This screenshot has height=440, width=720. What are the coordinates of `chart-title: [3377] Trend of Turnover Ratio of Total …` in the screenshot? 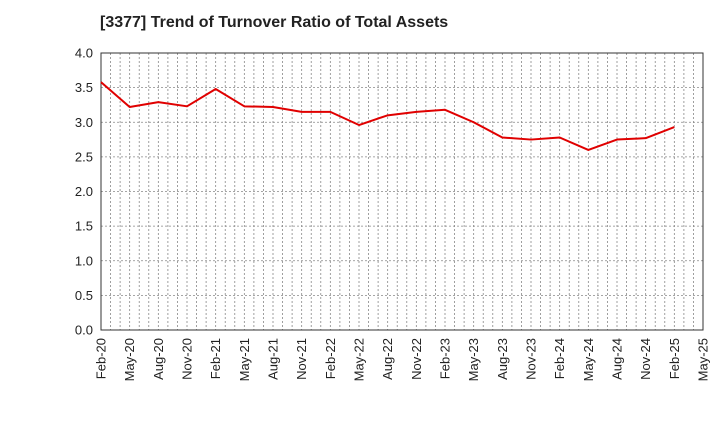 It's located at (274, 22).